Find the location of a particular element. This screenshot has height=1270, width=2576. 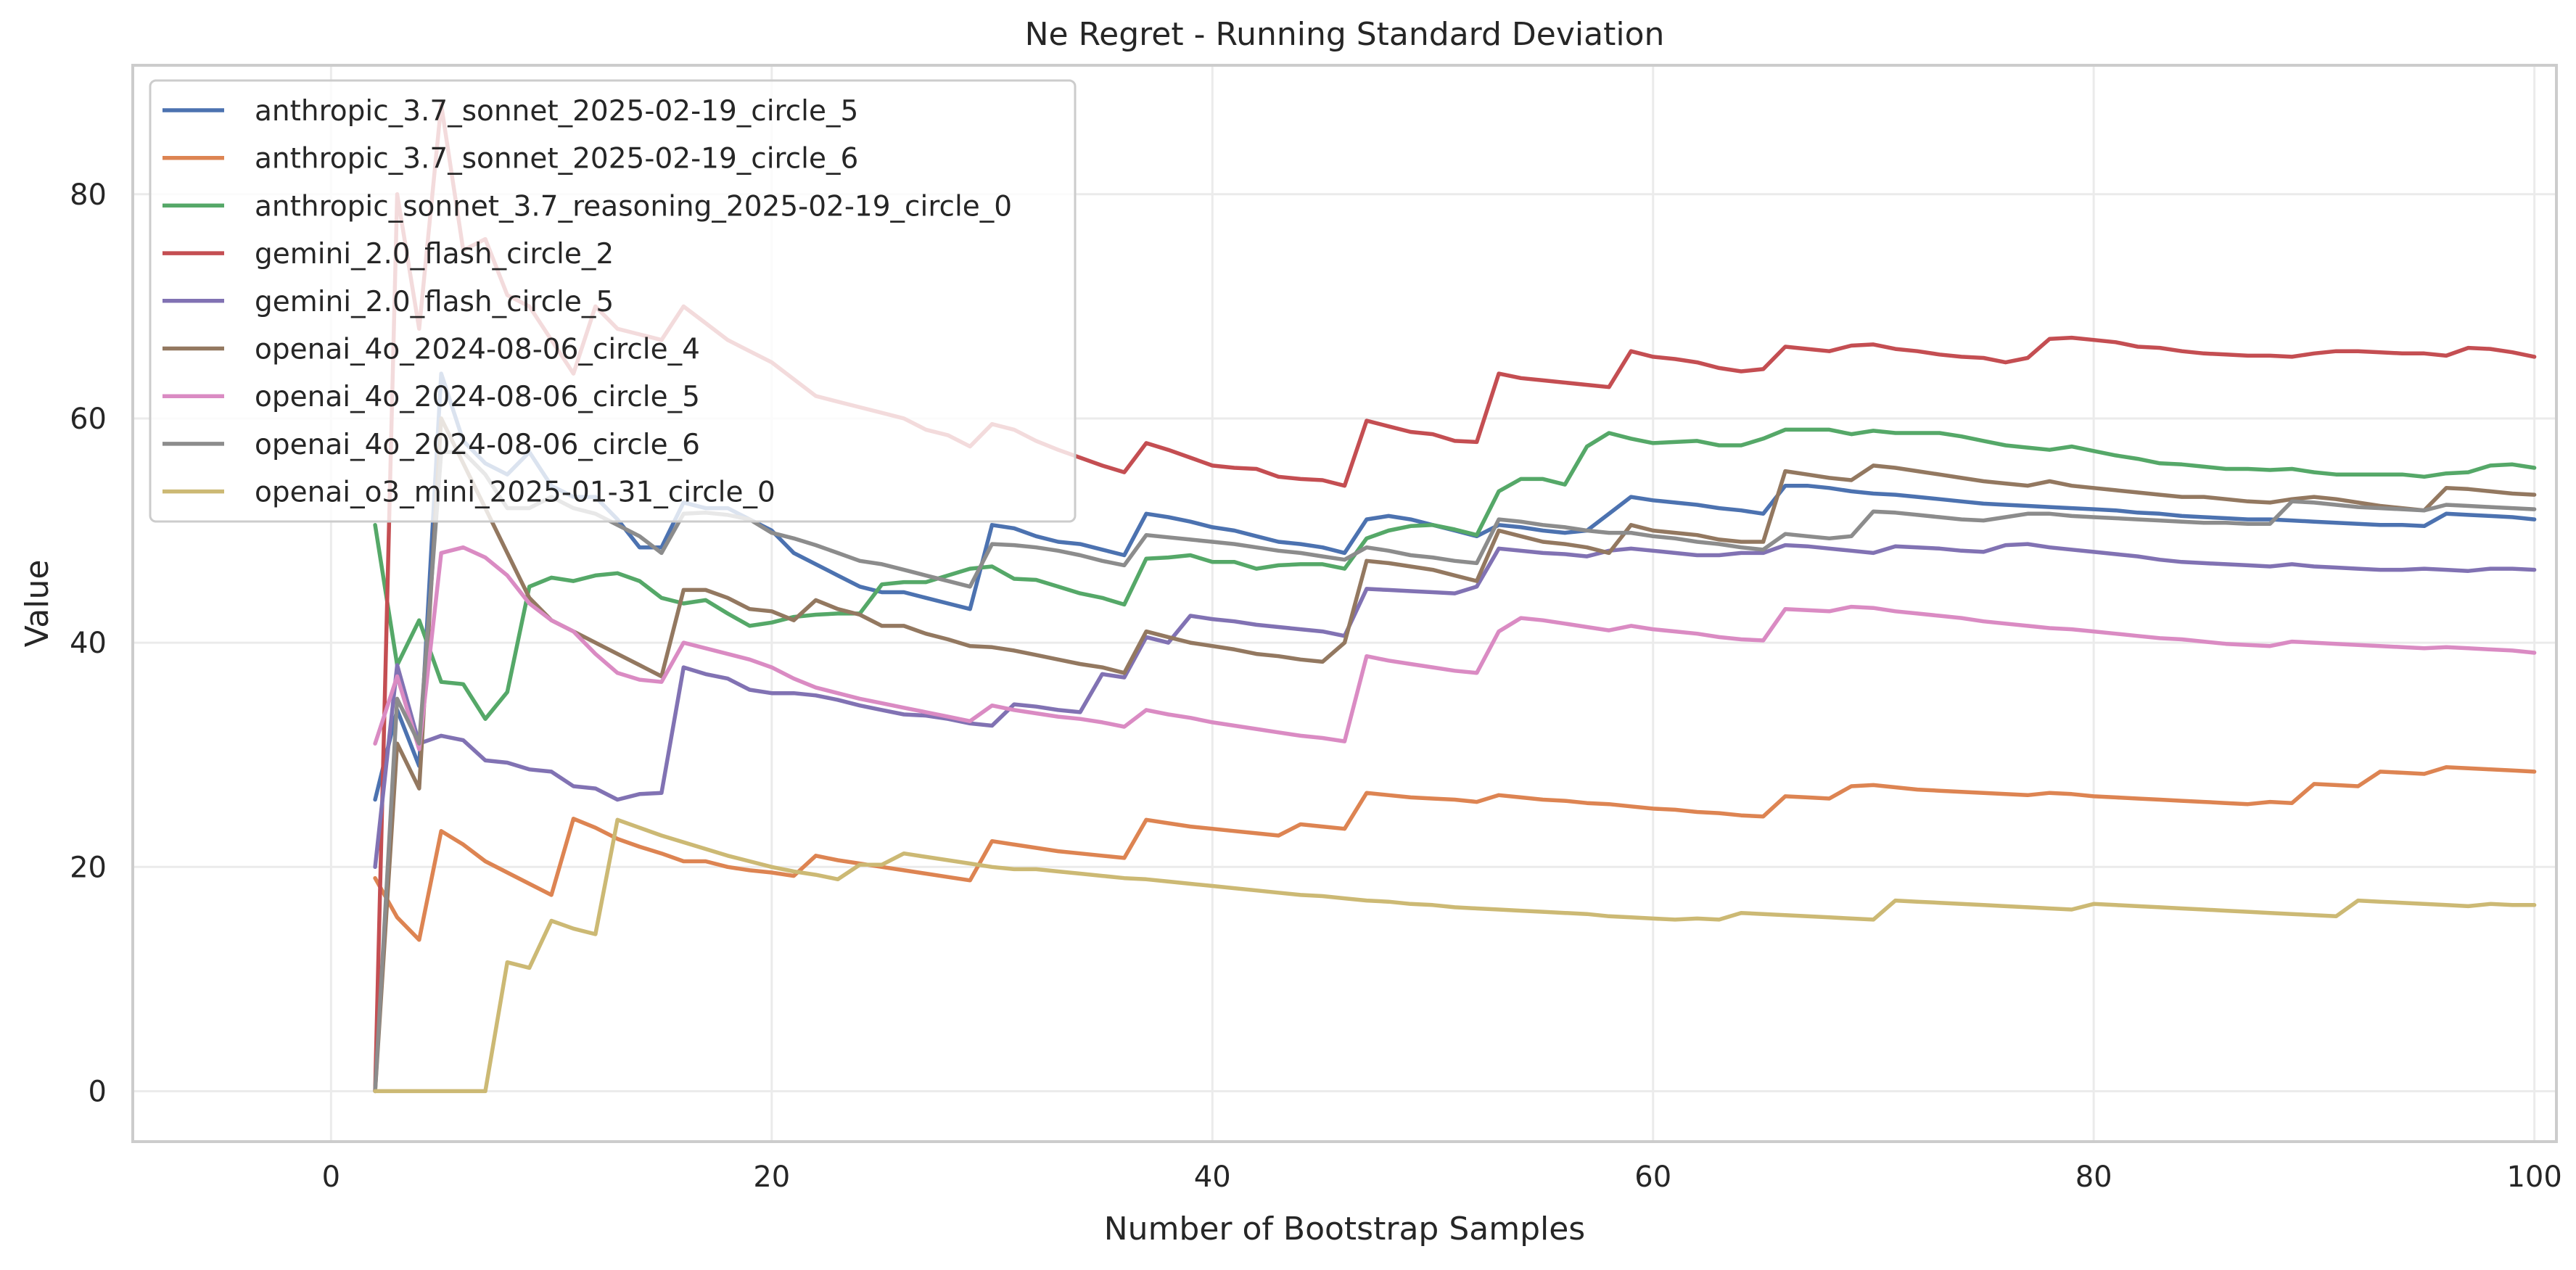

legend-label: anthropic_3.7_sonnet_2025-02-19_circle_6 is located at coordinates (556, 159).